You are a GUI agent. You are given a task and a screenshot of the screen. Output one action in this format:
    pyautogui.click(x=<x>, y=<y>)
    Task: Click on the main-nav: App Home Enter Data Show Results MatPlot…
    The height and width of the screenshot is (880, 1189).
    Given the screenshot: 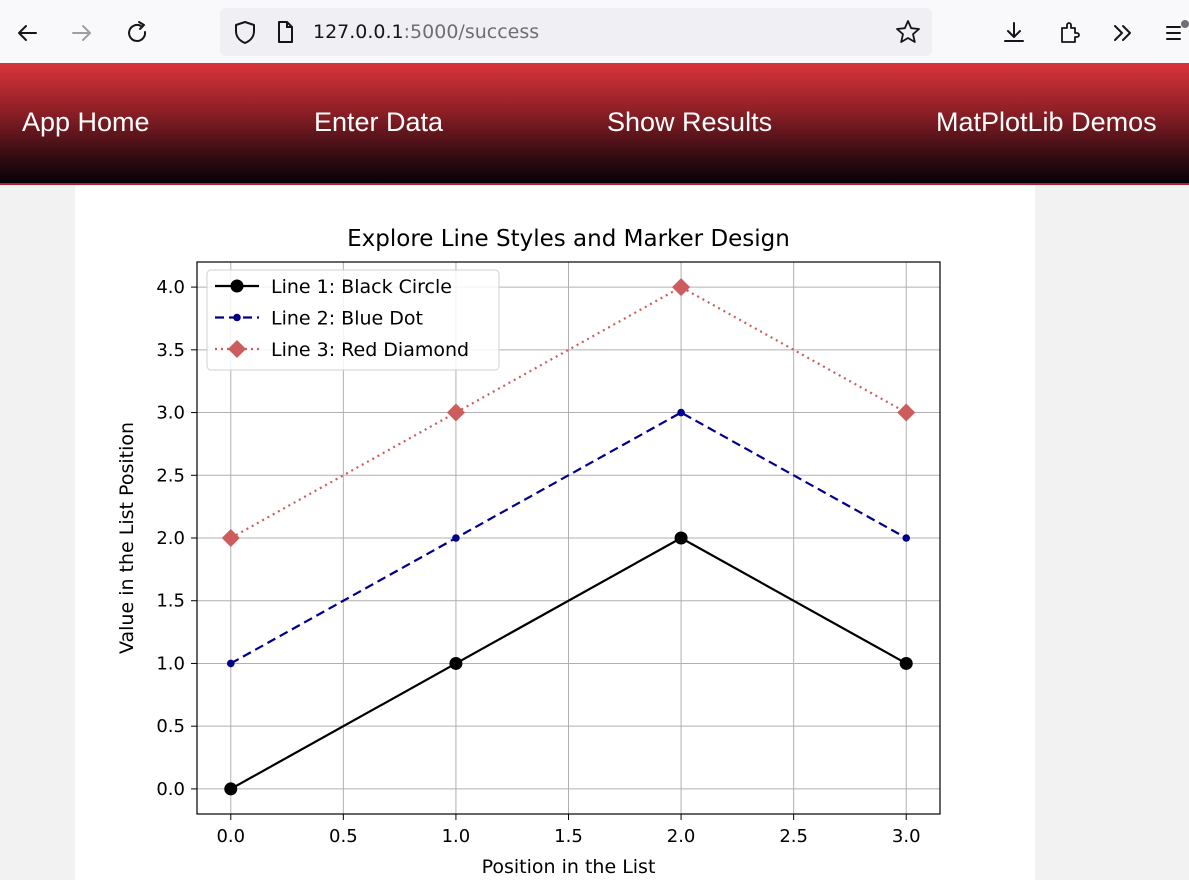 What is the action you would take?
    pyautogui.click(x=594, y=124)
    